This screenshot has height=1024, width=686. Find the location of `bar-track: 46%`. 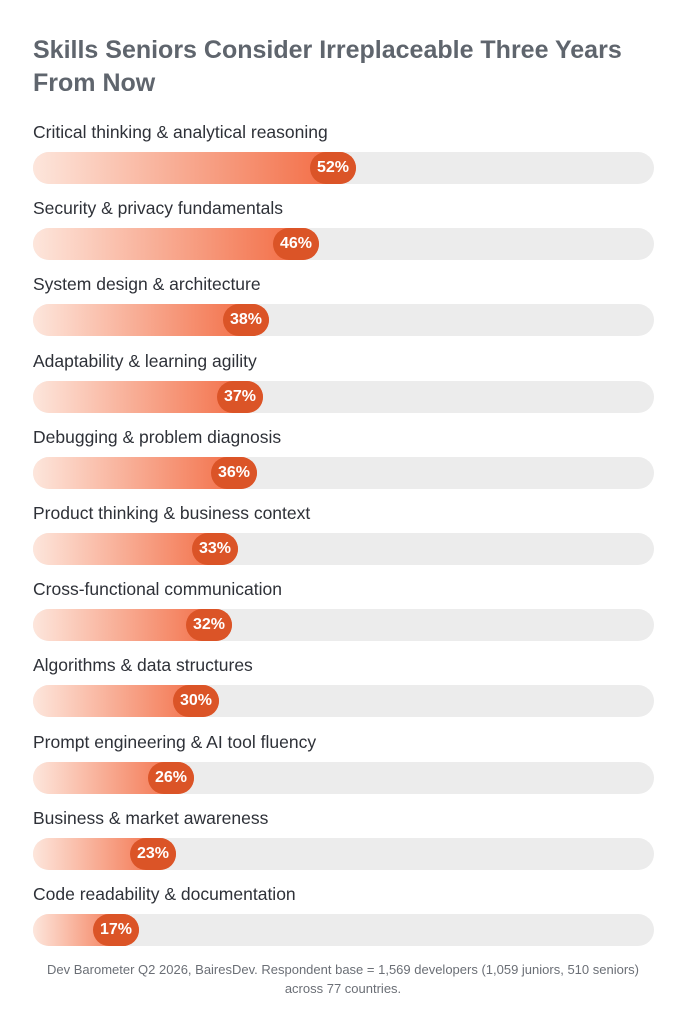

bar-track: 46% is located at coordinates (343, 244).